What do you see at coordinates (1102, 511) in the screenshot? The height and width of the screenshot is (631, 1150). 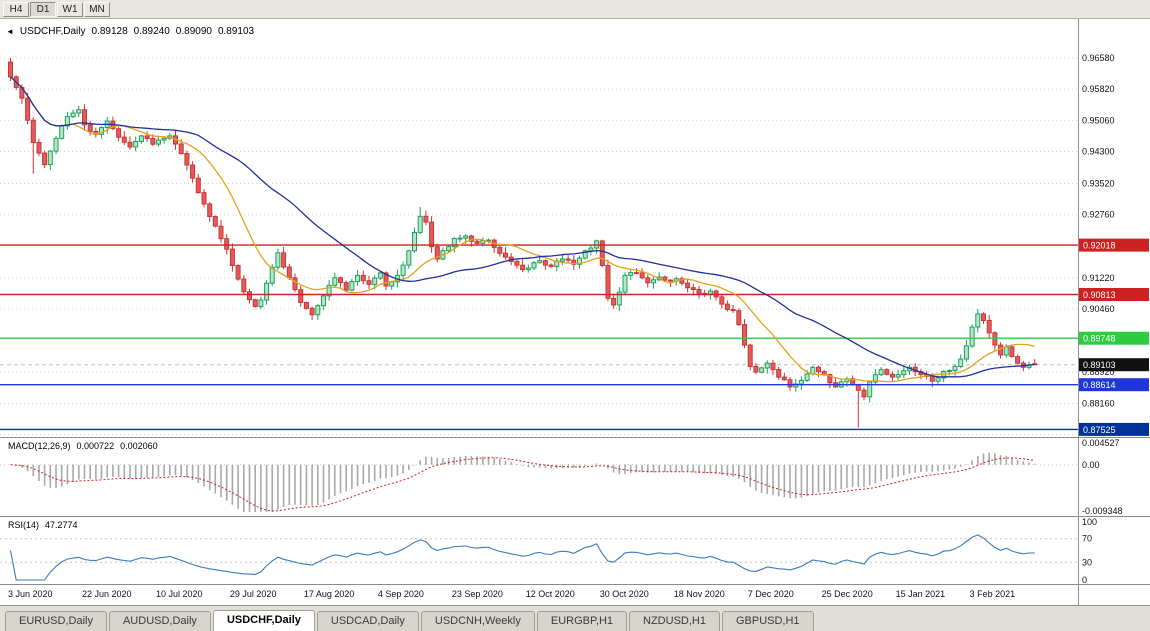 I see `svg-text: -0.009348` at bounding box center [1102, 511].